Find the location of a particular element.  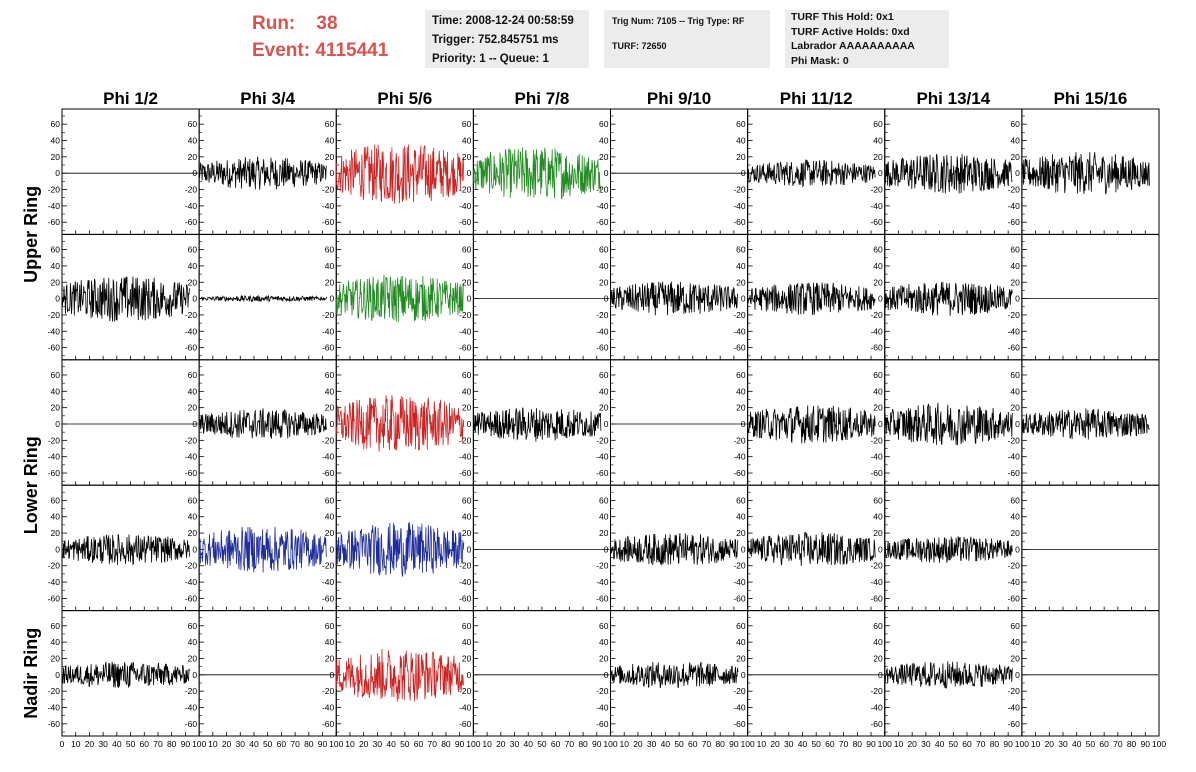

x-tick-label: 30 is located at coordinates (378, 744).